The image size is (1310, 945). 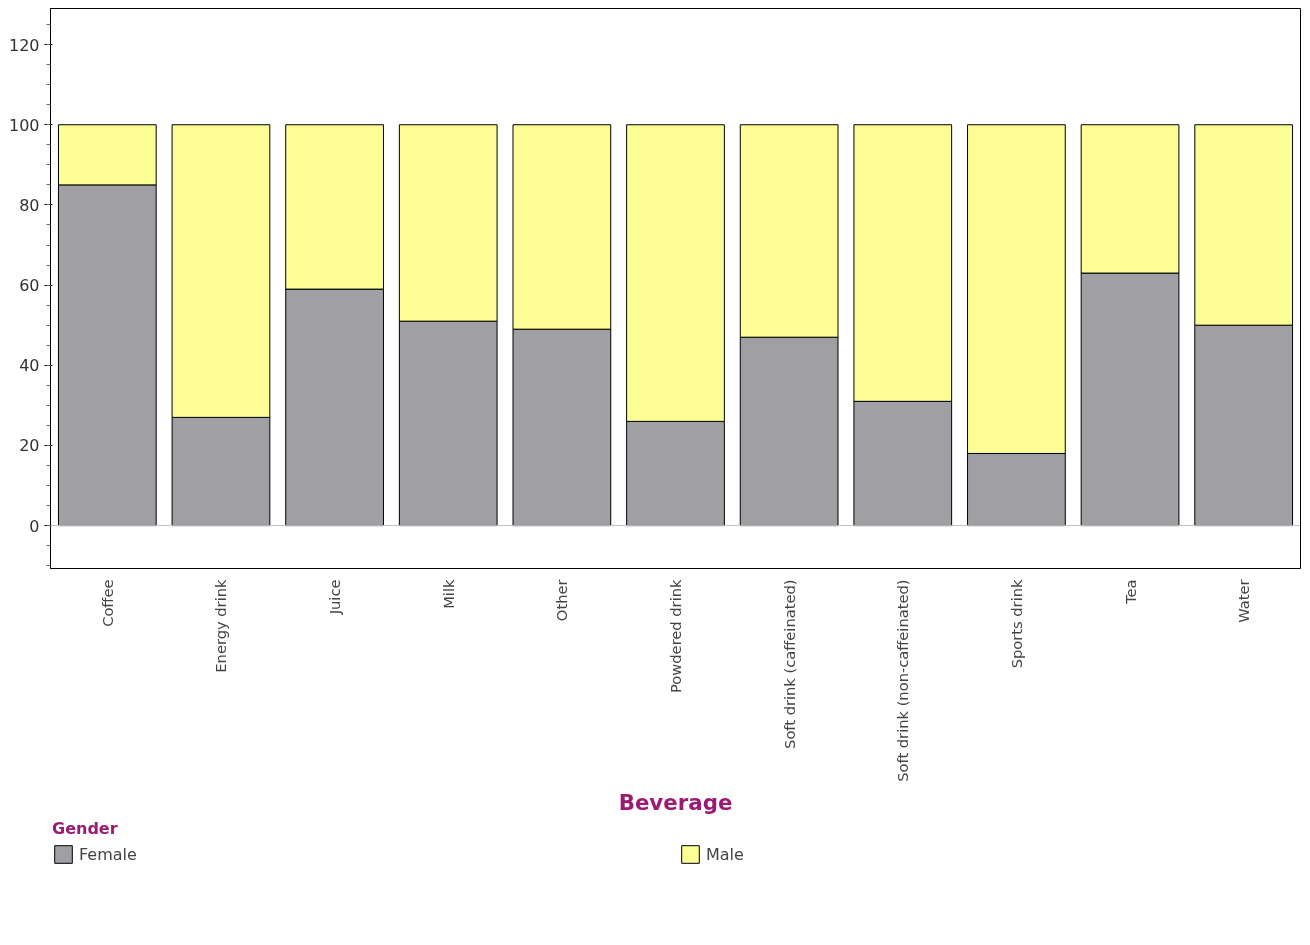 I want to click on y-tick-label: 0, so click(x=34, y=526).